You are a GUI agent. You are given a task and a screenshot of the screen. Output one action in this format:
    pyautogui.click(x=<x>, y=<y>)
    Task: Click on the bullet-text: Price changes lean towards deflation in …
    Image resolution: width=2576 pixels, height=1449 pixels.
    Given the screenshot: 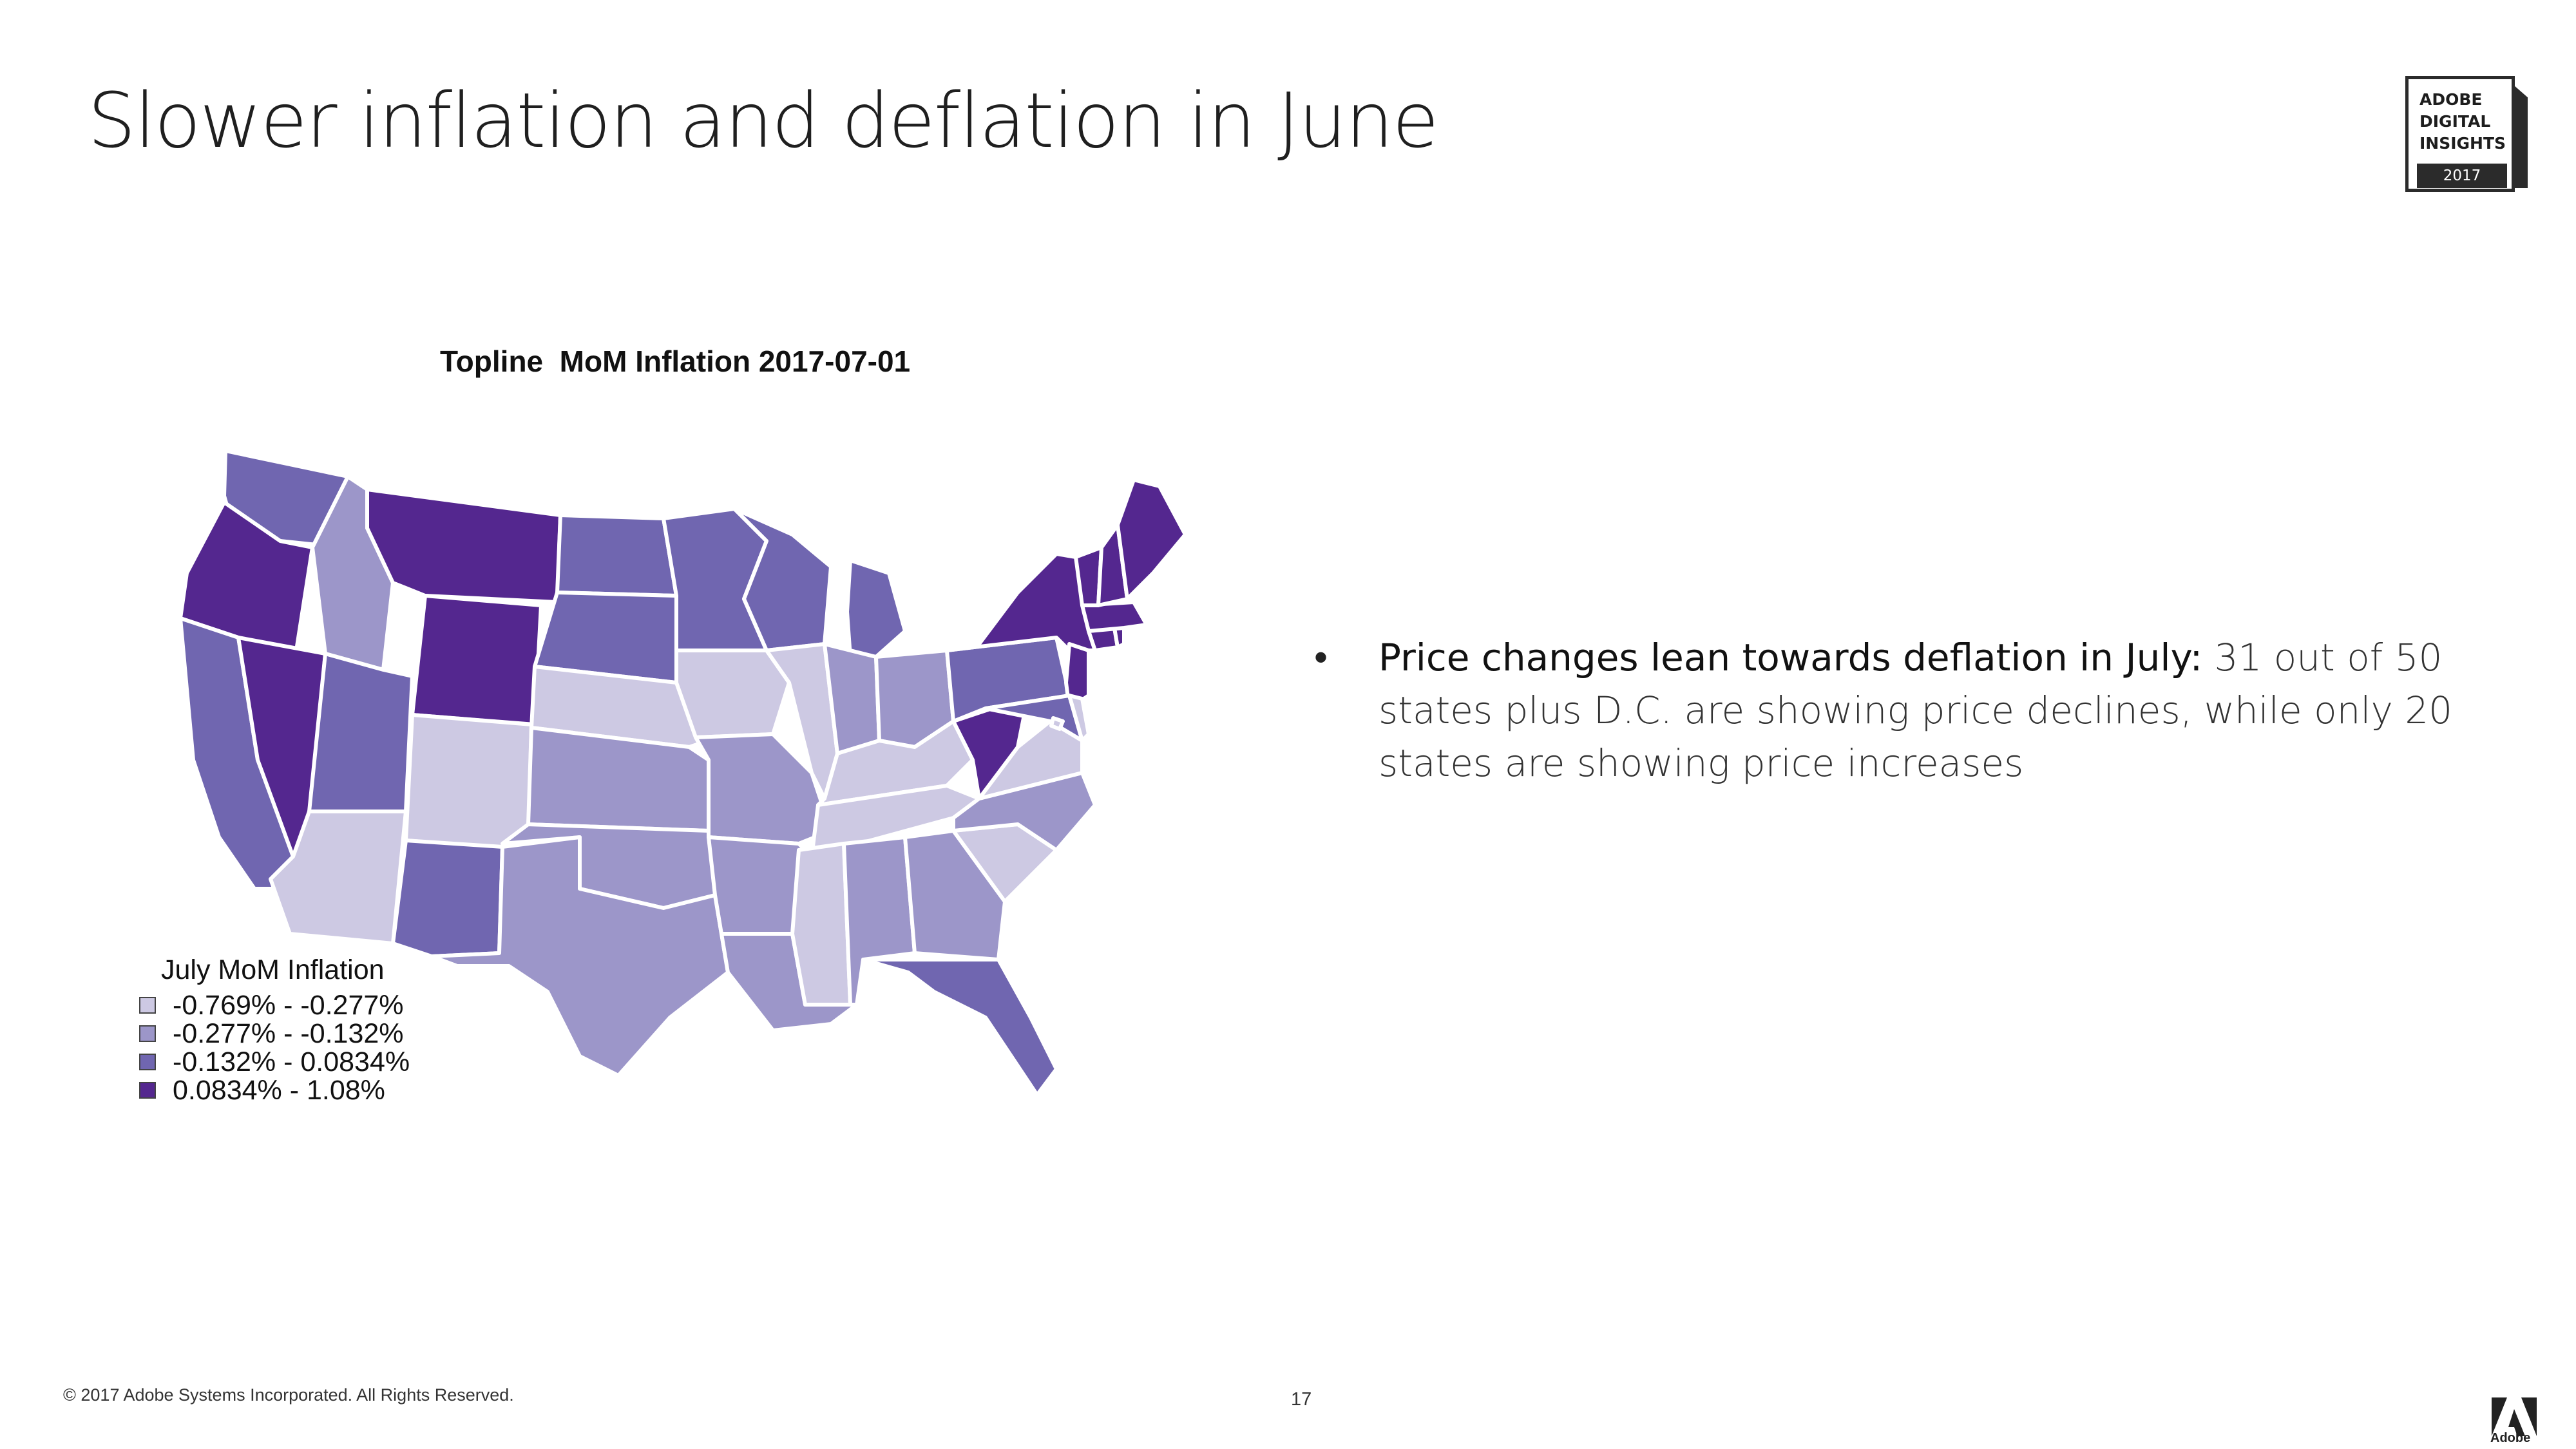 What is the action you would take?
    pyautogui.click(x=1958, y=711)
    